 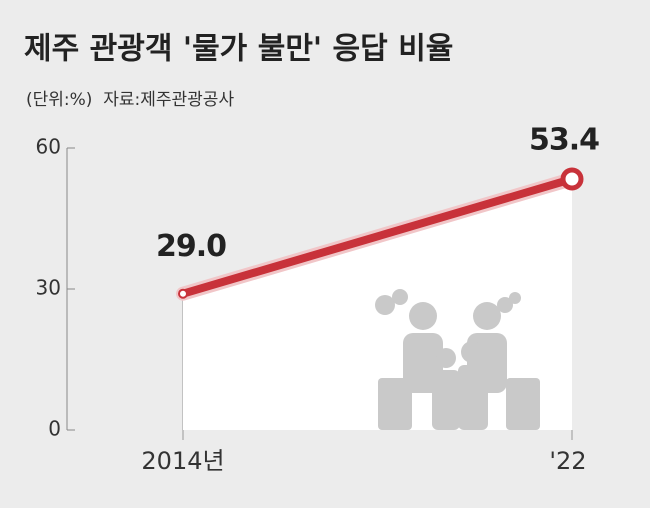 What do you see at coordinates (48, 147) in the screenshot?
I see `y-tick-label: 60` at bounding box center [48, 147].